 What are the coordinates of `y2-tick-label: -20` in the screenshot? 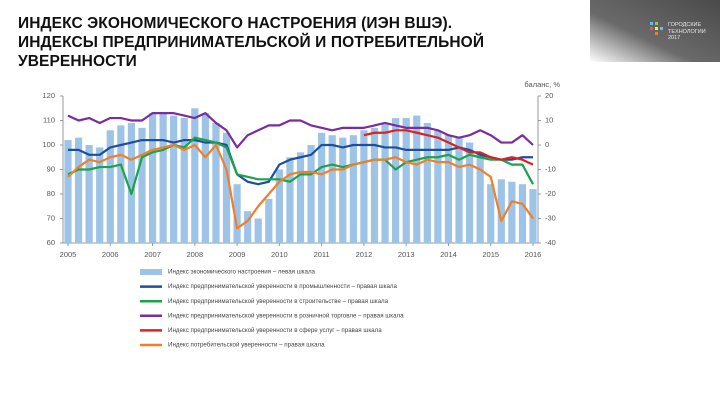 It's located at (550, 193).